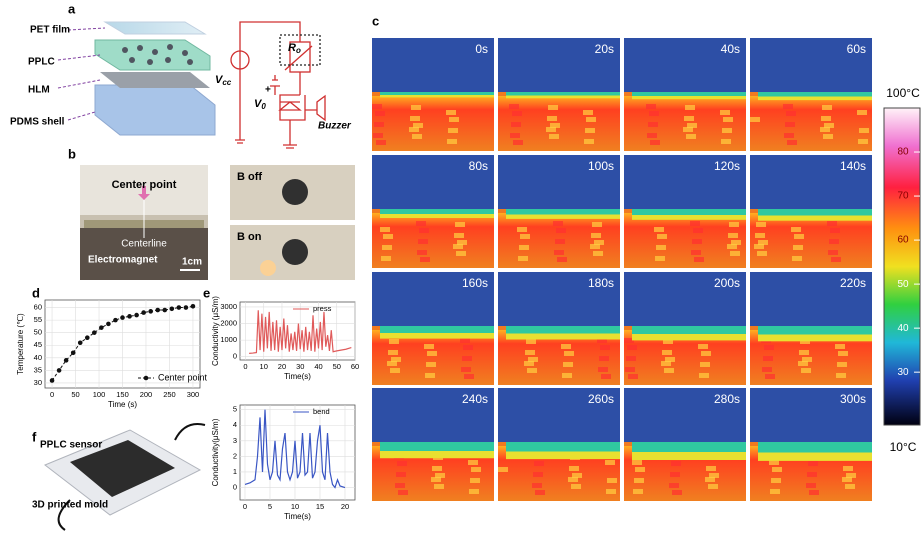 This screenshot has height=540, width=923. What do you see at coordinates (601, 283) in the screenshot?
I see `time-label: 180s` at bounding box center [601, 283].